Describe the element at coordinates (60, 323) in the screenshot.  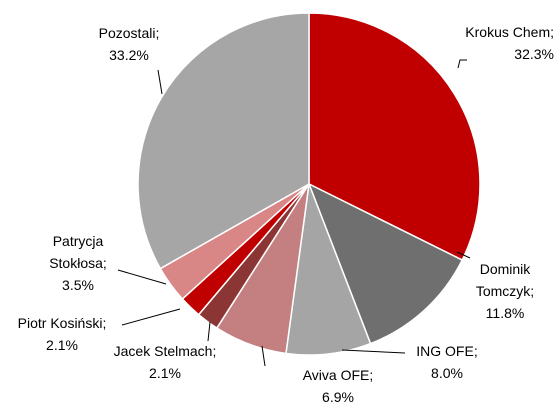
I see `category-label: Piotr Kosiński` at that location.